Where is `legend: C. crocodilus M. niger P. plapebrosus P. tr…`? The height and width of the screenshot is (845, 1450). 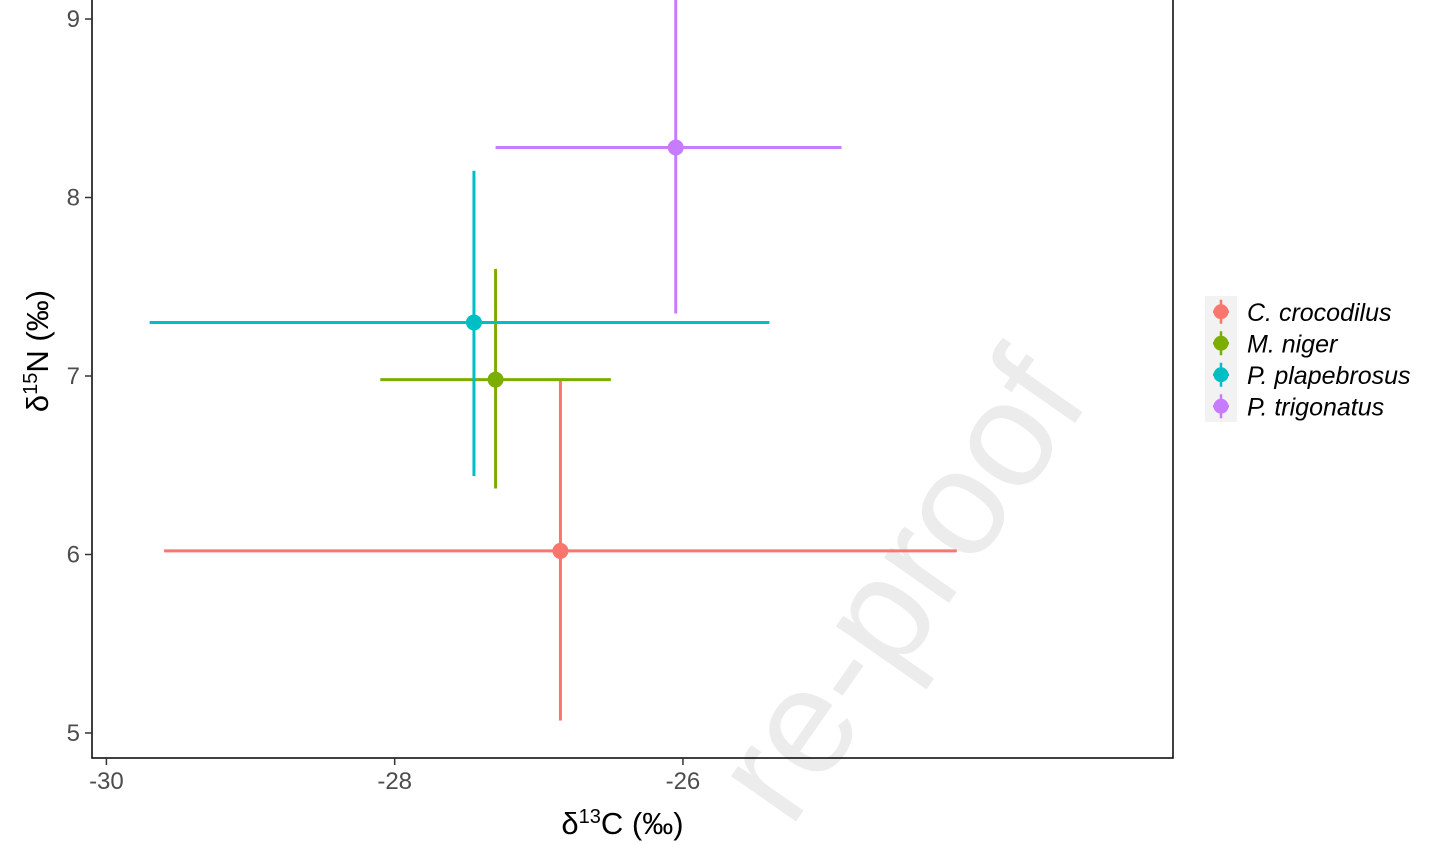 legend: C. crocodilus M. niger P. plapebrosus P. tr… is located at coordinates (1308, 359).